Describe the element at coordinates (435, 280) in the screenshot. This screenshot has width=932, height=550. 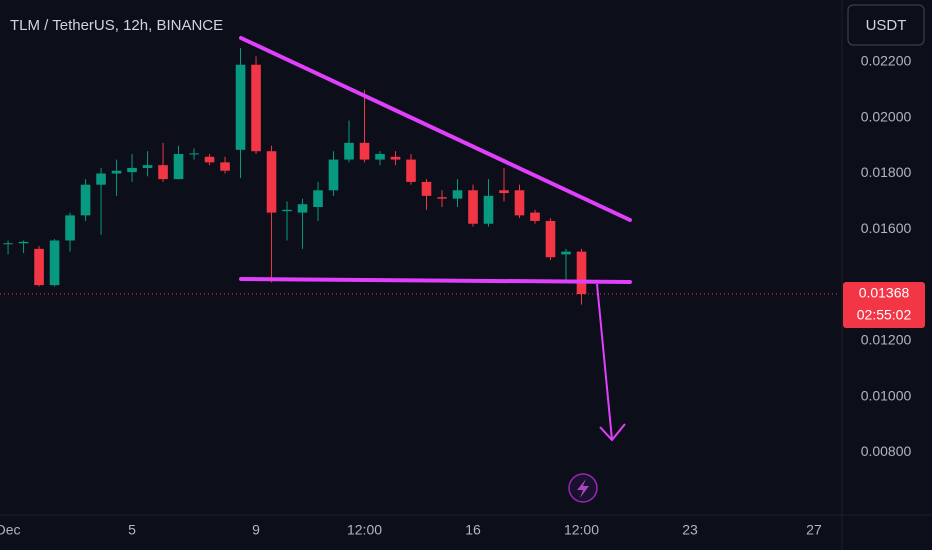
I see `lower-trendline` at that location.